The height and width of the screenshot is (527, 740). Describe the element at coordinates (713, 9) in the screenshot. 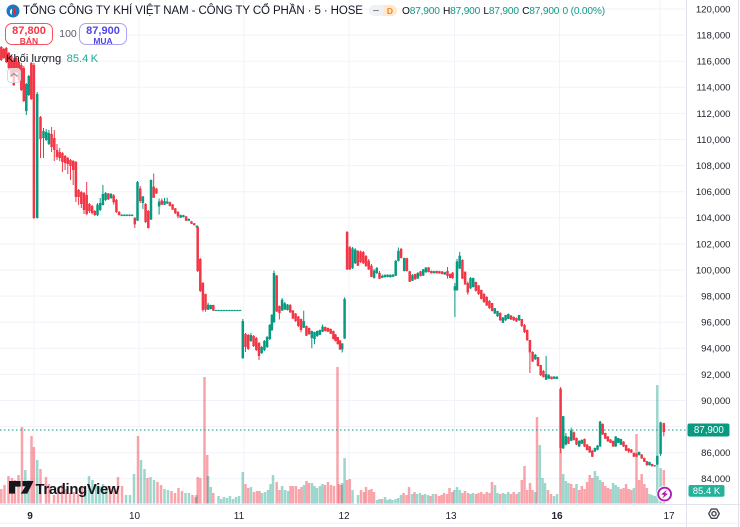

I see `svg-text: 120,000` at that location.